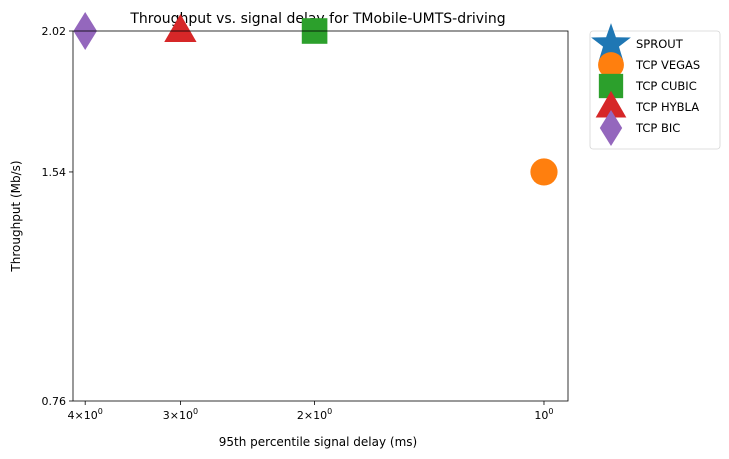  What do you see at coordinates (180, 414) in the screenshot?
I see `x-tick-label: 3×100` at bounding box center [180, 414].